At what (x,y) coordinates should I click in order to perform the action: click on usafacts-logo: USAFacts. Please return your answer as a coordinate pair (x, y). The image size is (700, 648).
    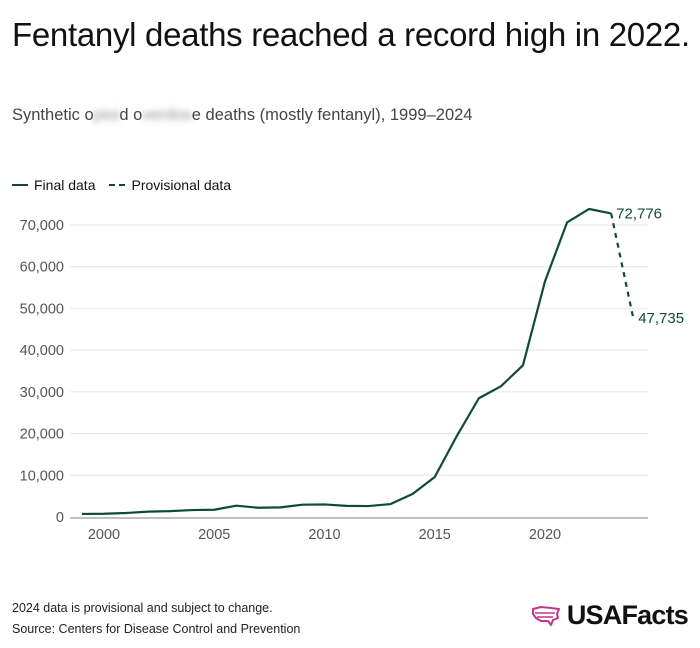
    Looking at the image, I should click on (610, 615).